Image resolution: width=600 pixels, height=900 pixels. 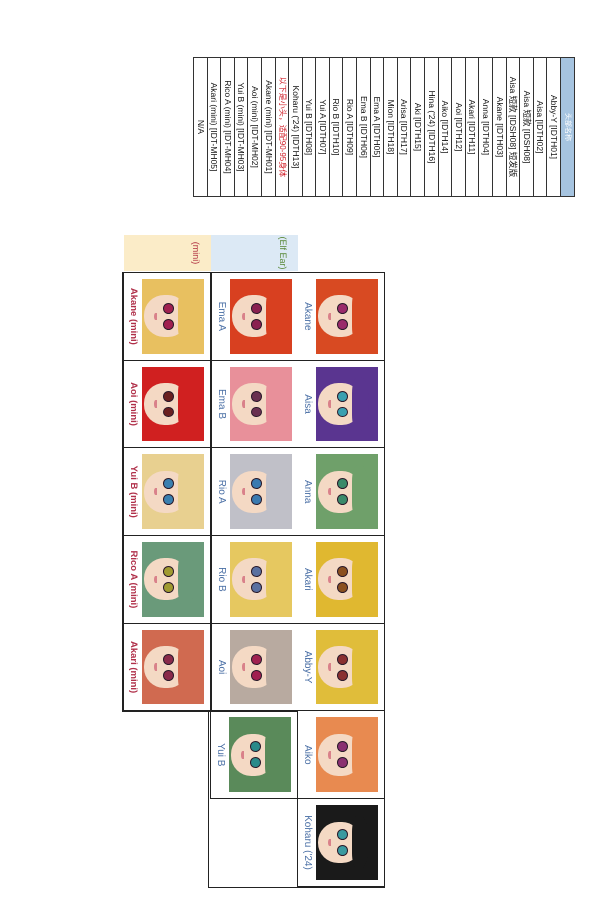 I want to click on face-cell: Rio A, so click(x=254, y=492).